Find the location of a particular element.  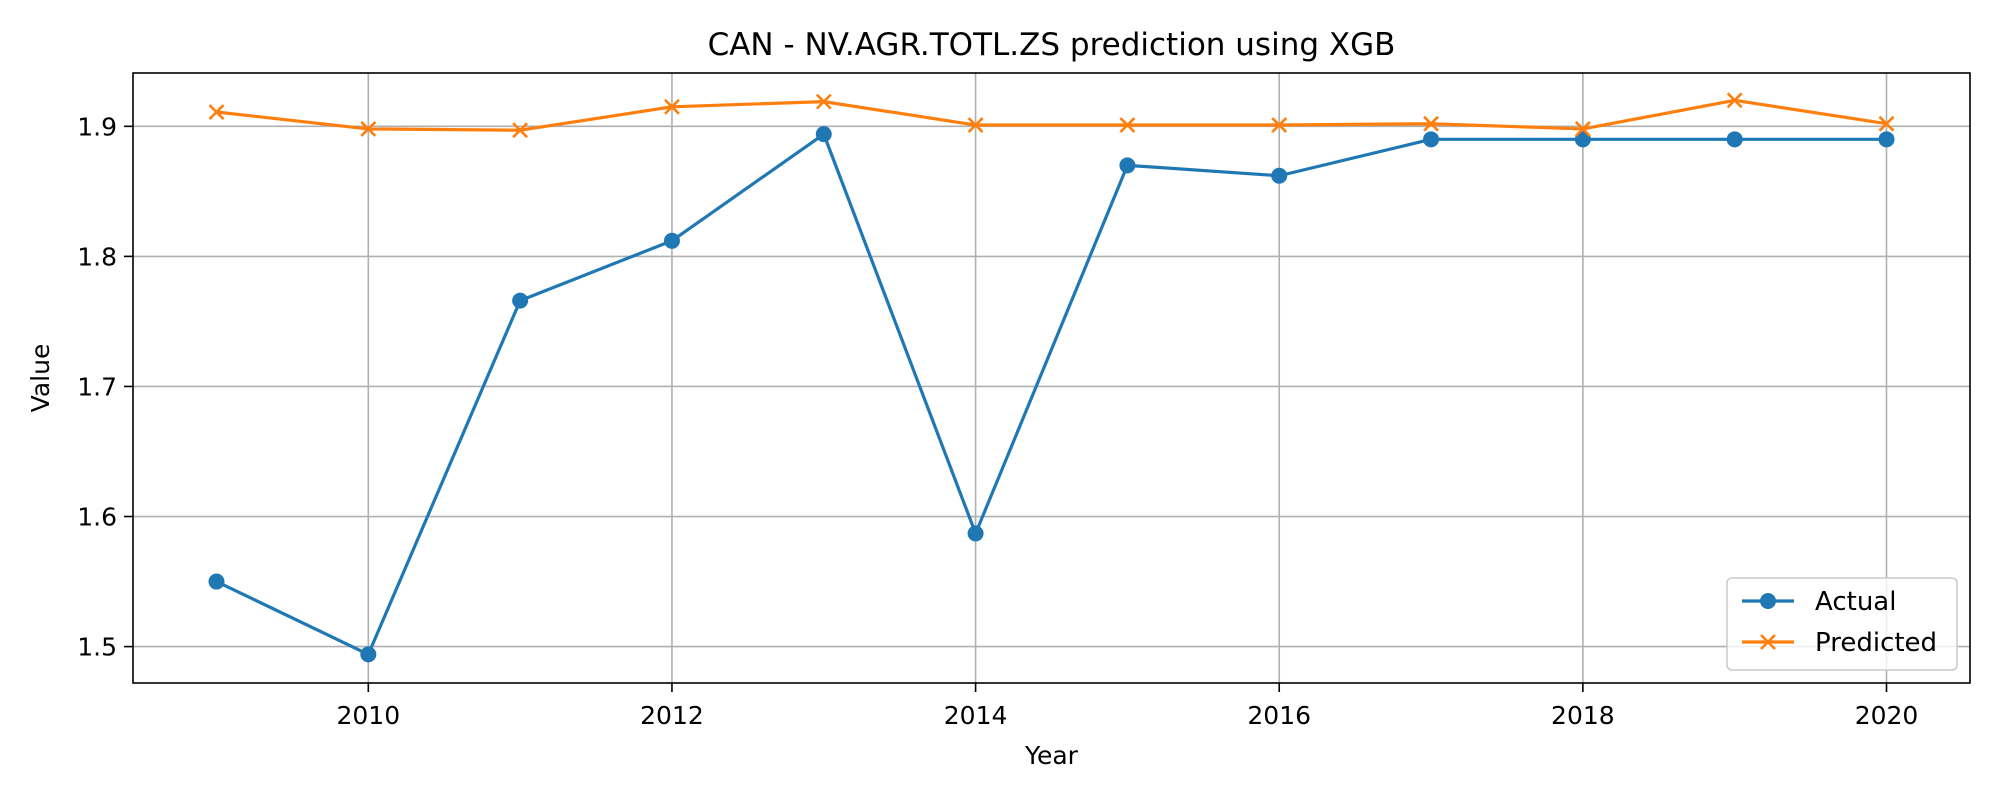

legend-predicted-marker is located at coordinates (1768, 642).